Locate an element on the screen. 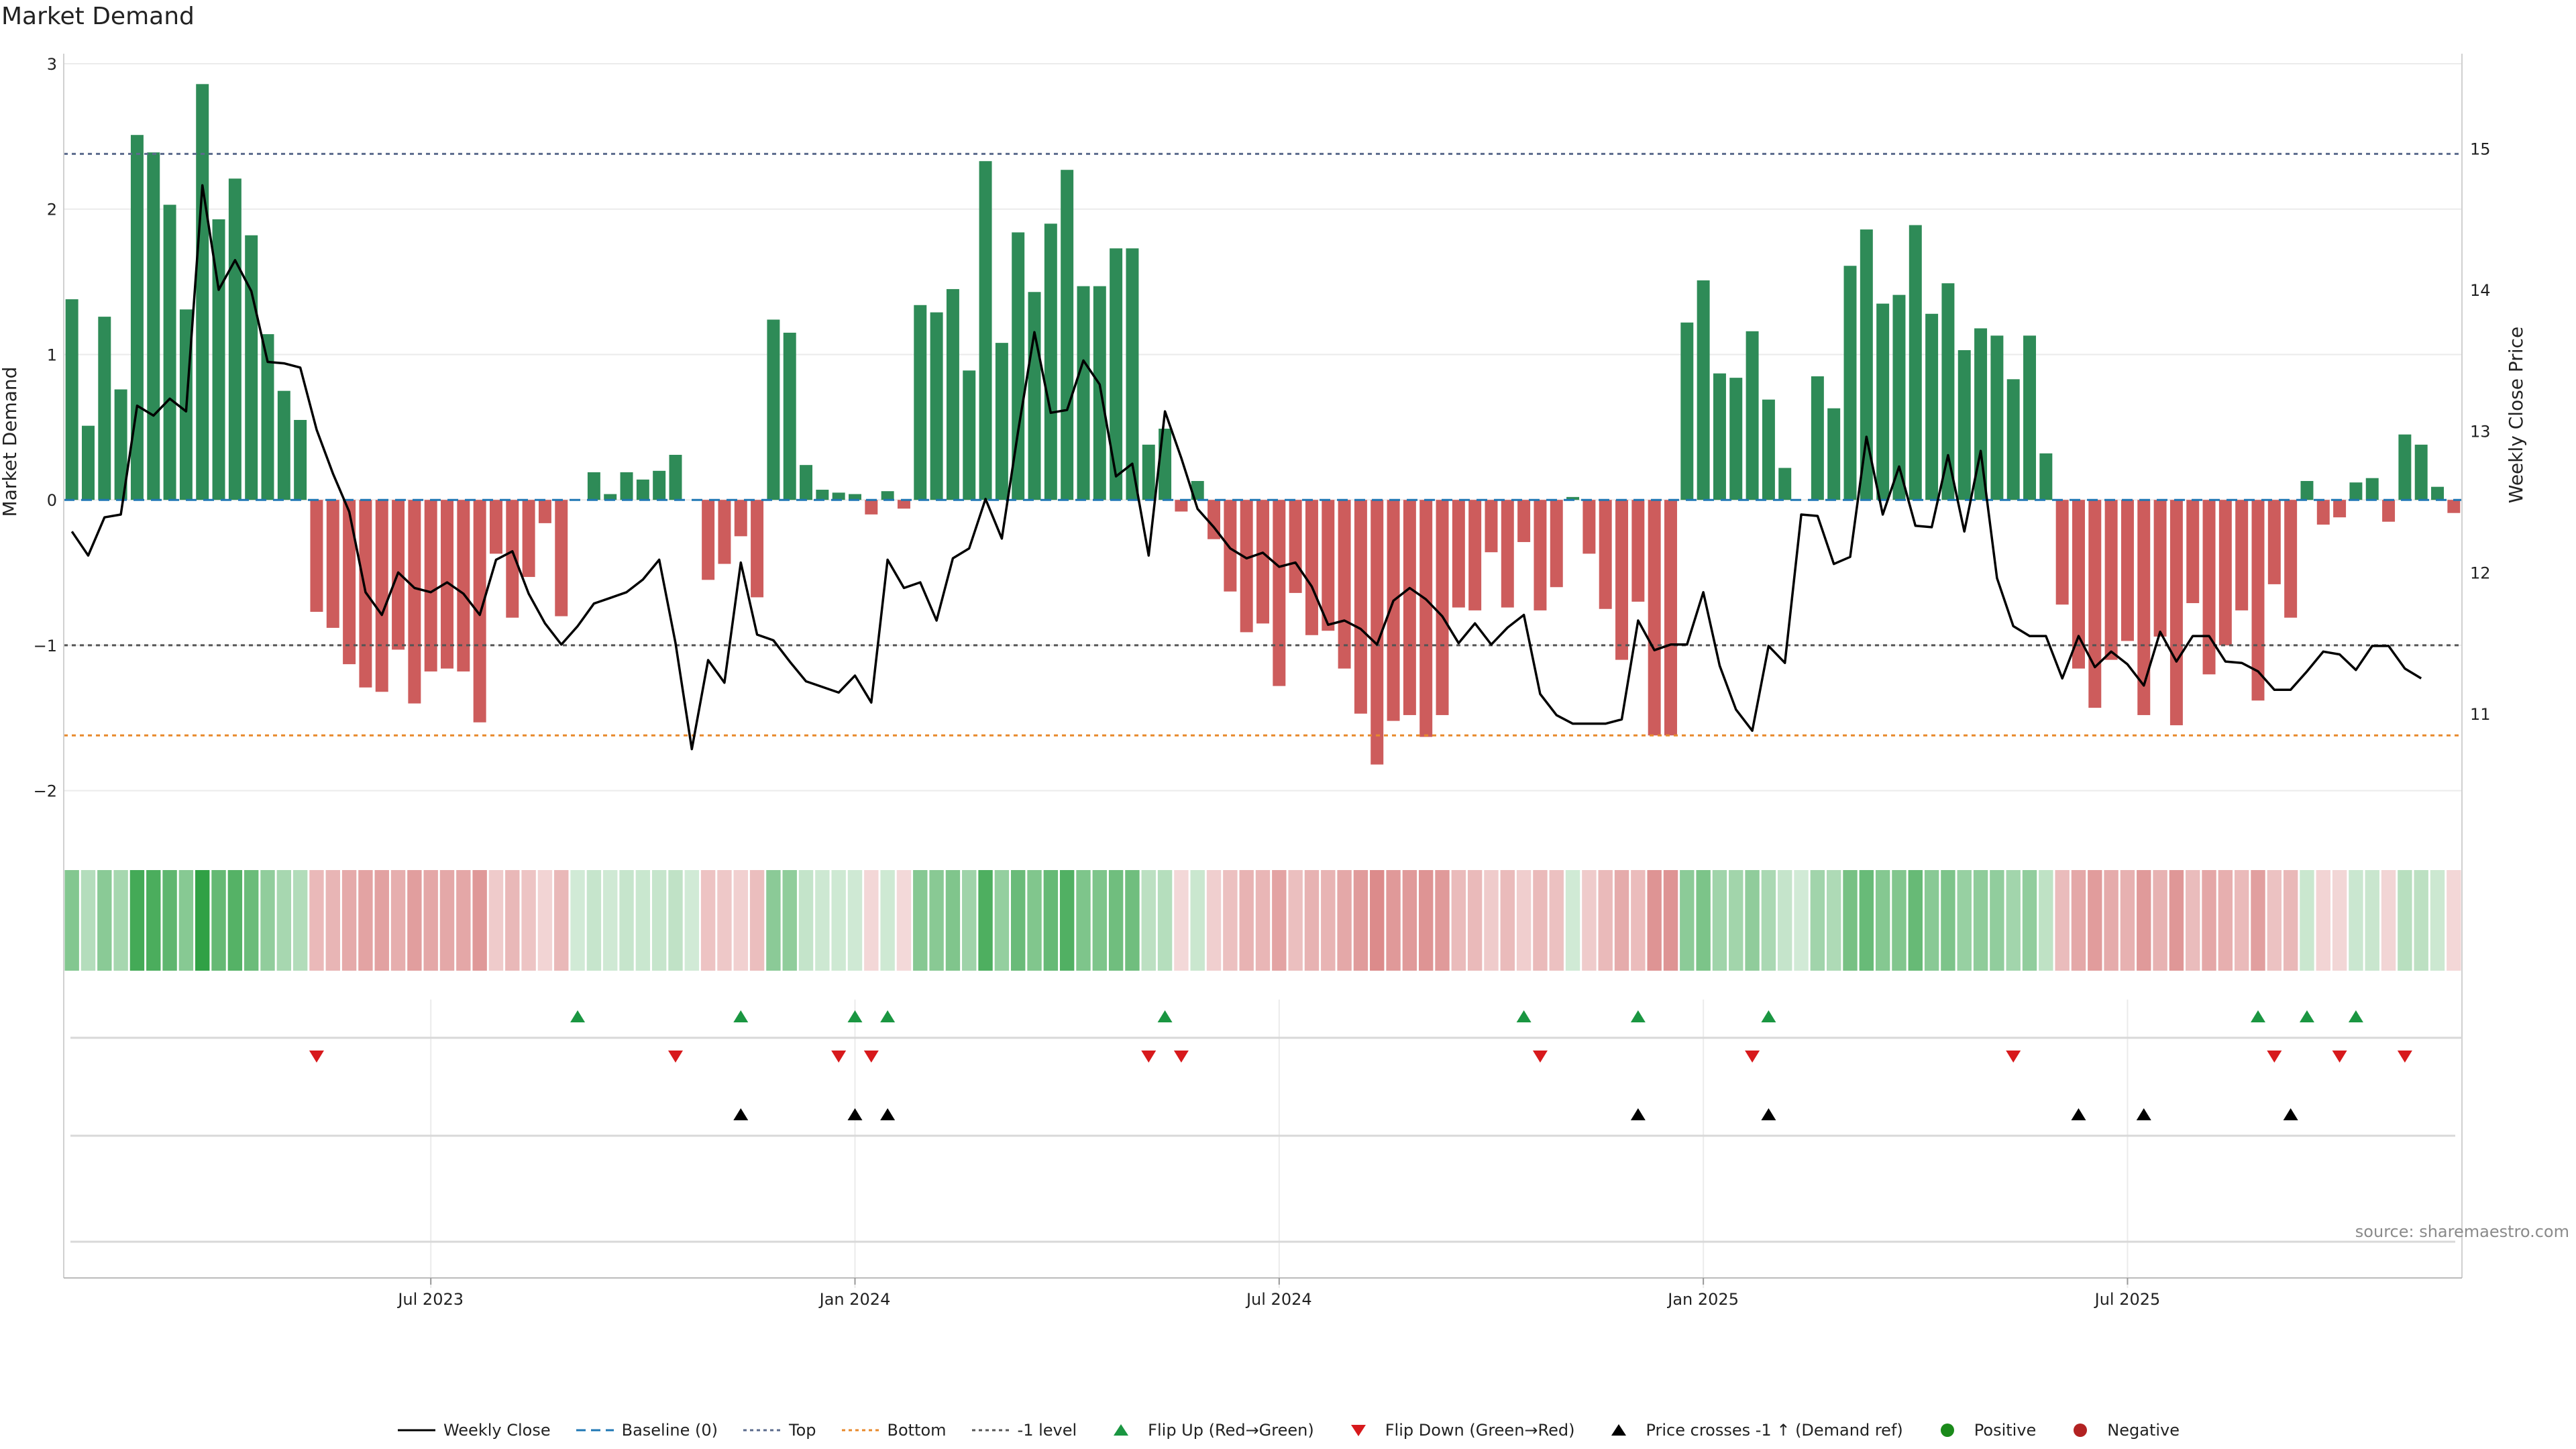 This screenshot has width=2576, height=1449. legend-cross-icon is located at coordinates (1619, 1430).